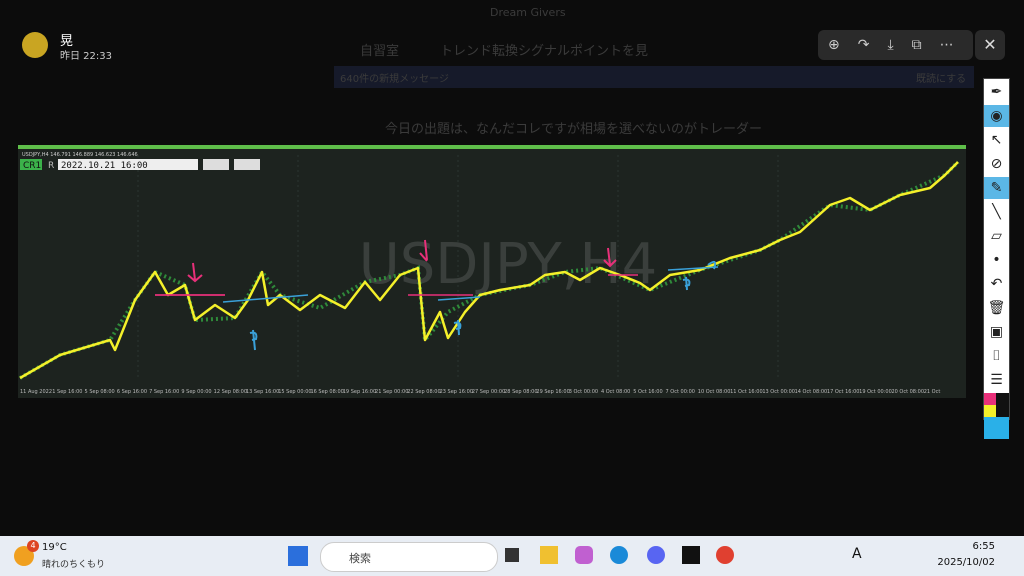 Image resolution: width=1024 pixels, height=576 pixels. Describe the element at coordinates (583, 392) in the screenshot. I see `x-tick-label: 3 Oct 00:00` at that location.